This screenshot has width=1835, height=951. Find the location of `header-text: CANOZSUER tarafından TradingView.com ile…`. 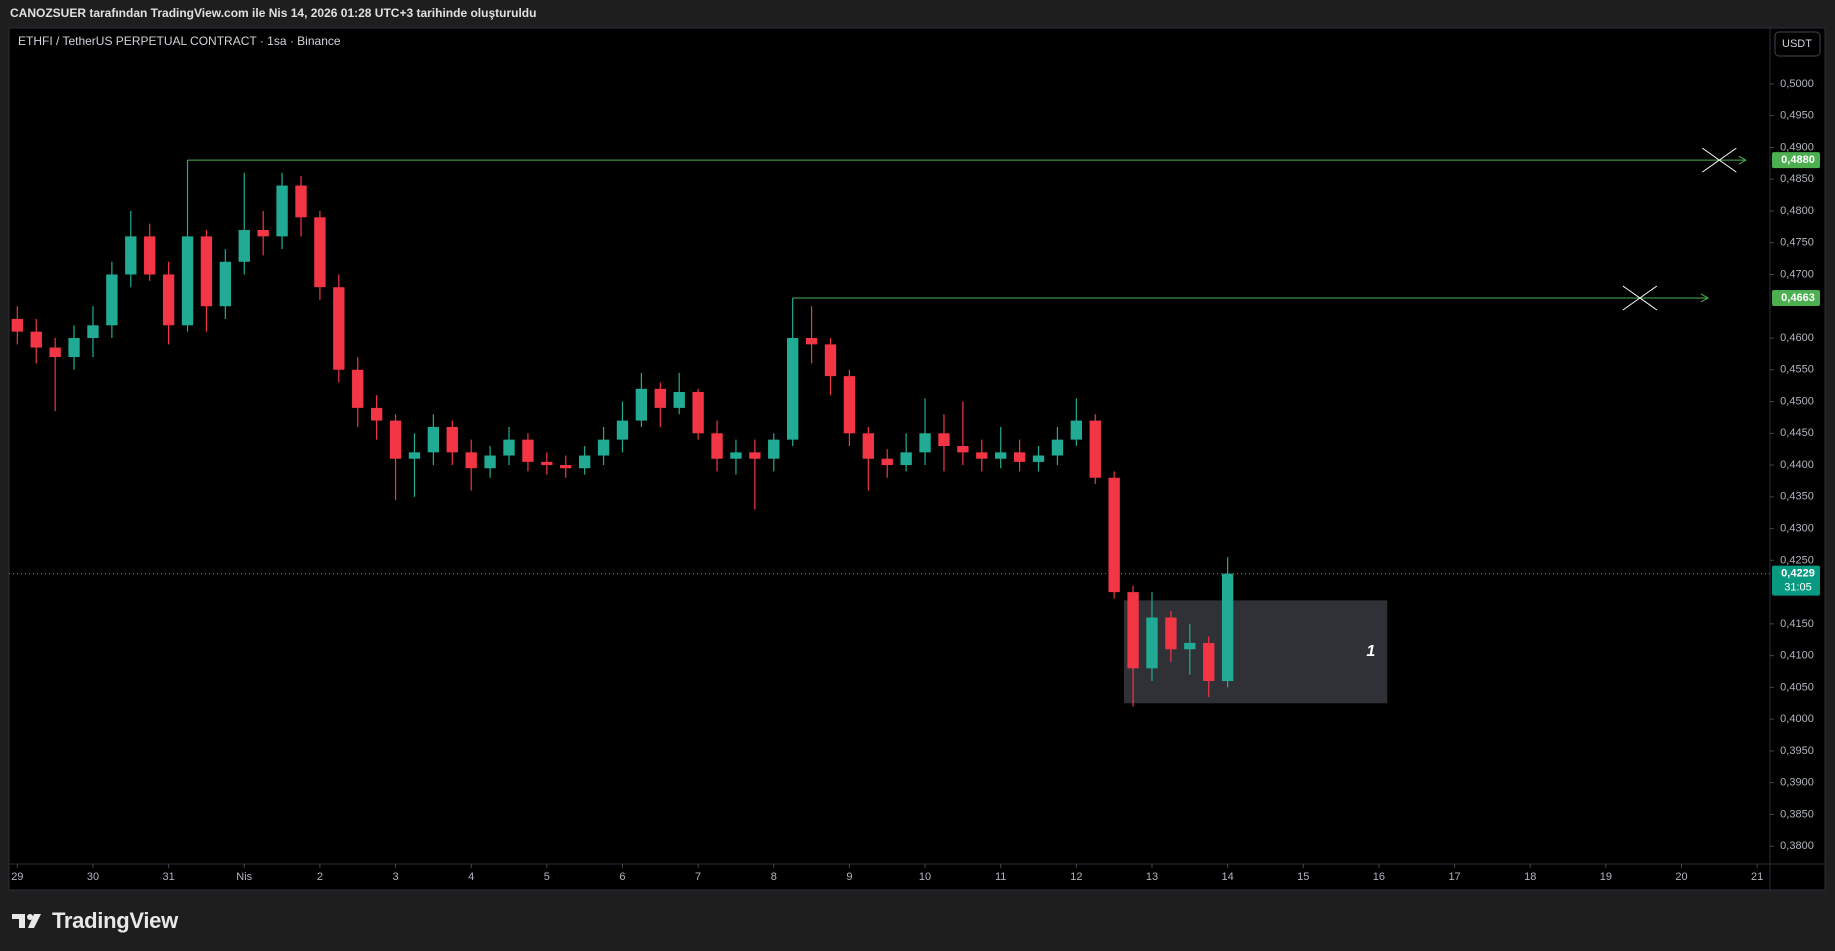

header-text: CANOZSUER tarafından TradingView.com ile… is located at coordinates (273, 13).